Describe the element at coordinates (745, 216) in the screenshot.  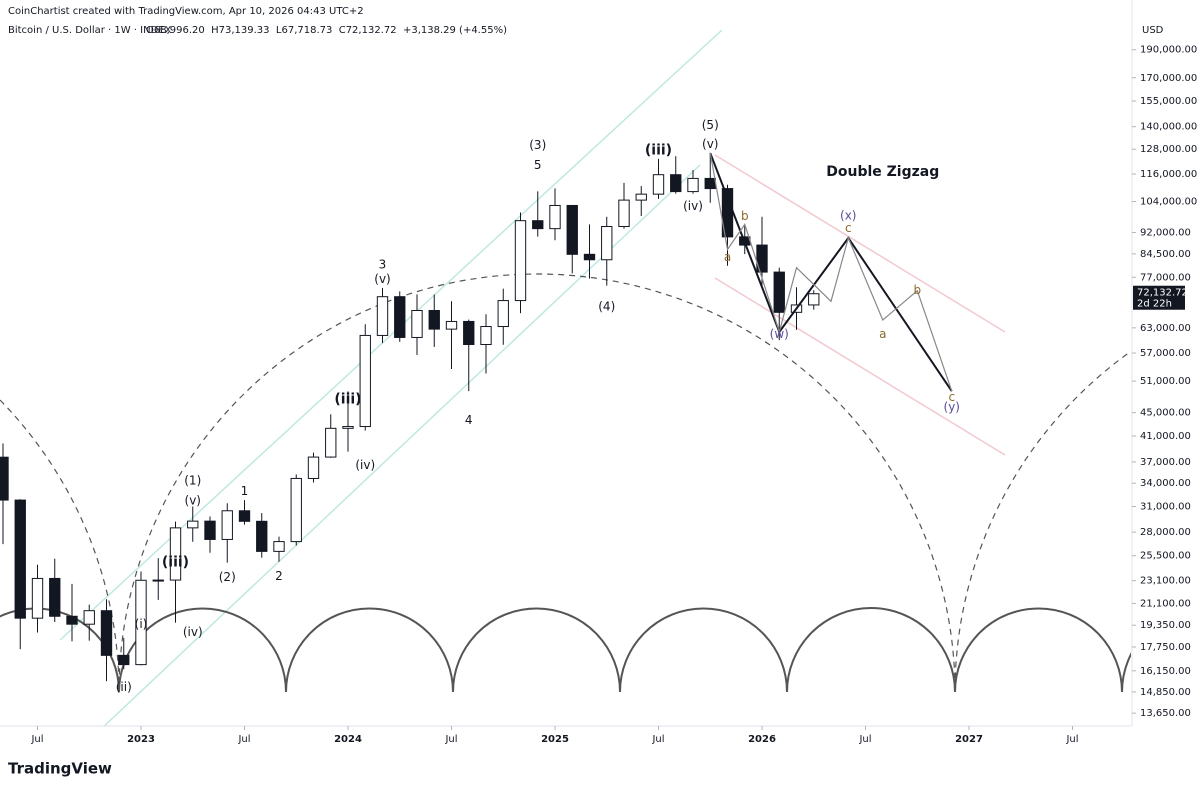
I see `wave-label: b` at that location.